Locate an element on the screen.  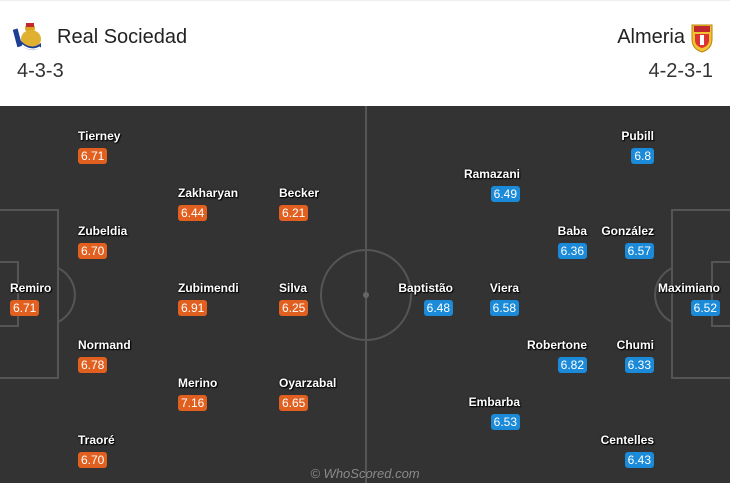
away-player: Centelles 6.43 is located at coordinates (627, 450).